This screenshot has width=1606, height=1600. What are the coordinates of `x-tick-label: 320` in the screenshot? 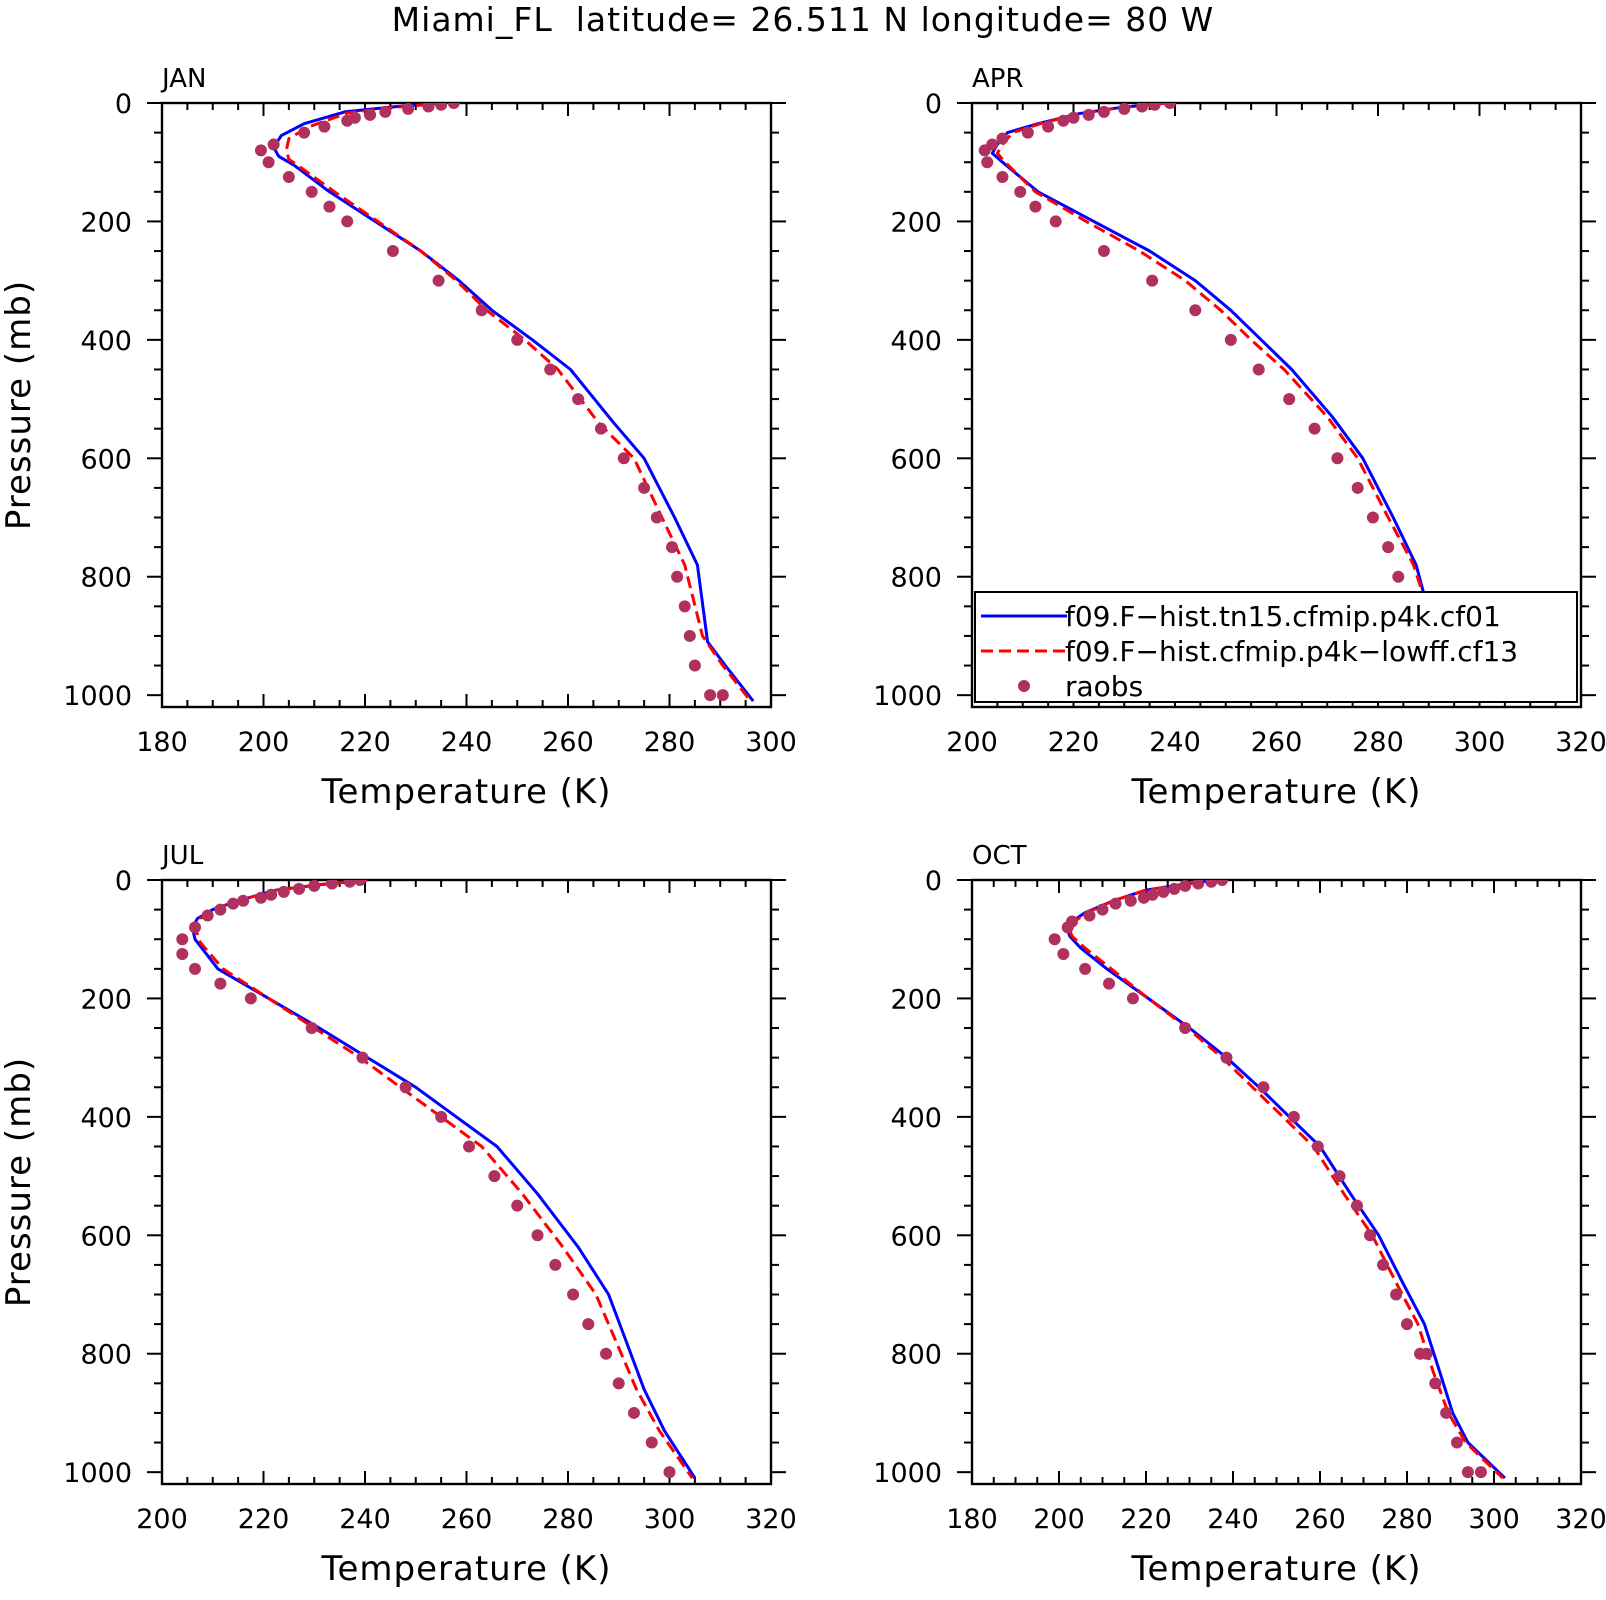 It's located at (1580, 1519).